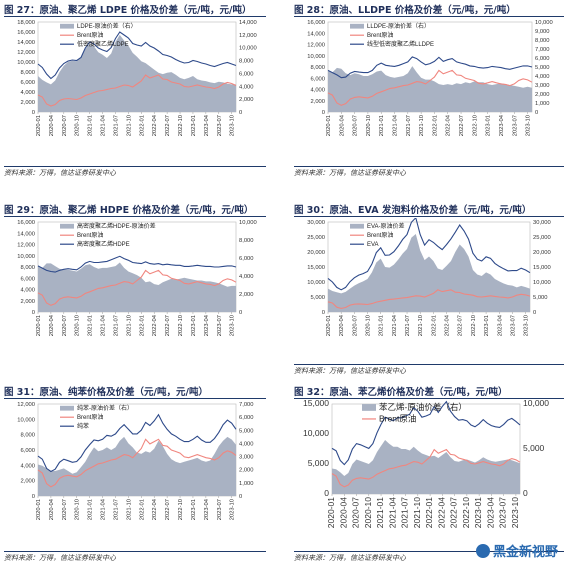 The image size is (572, 566). What do you see at coordinates (542, 104) in the screenshot?
I see `right-tick-label: 1,000` at bounding box center [542, 104].